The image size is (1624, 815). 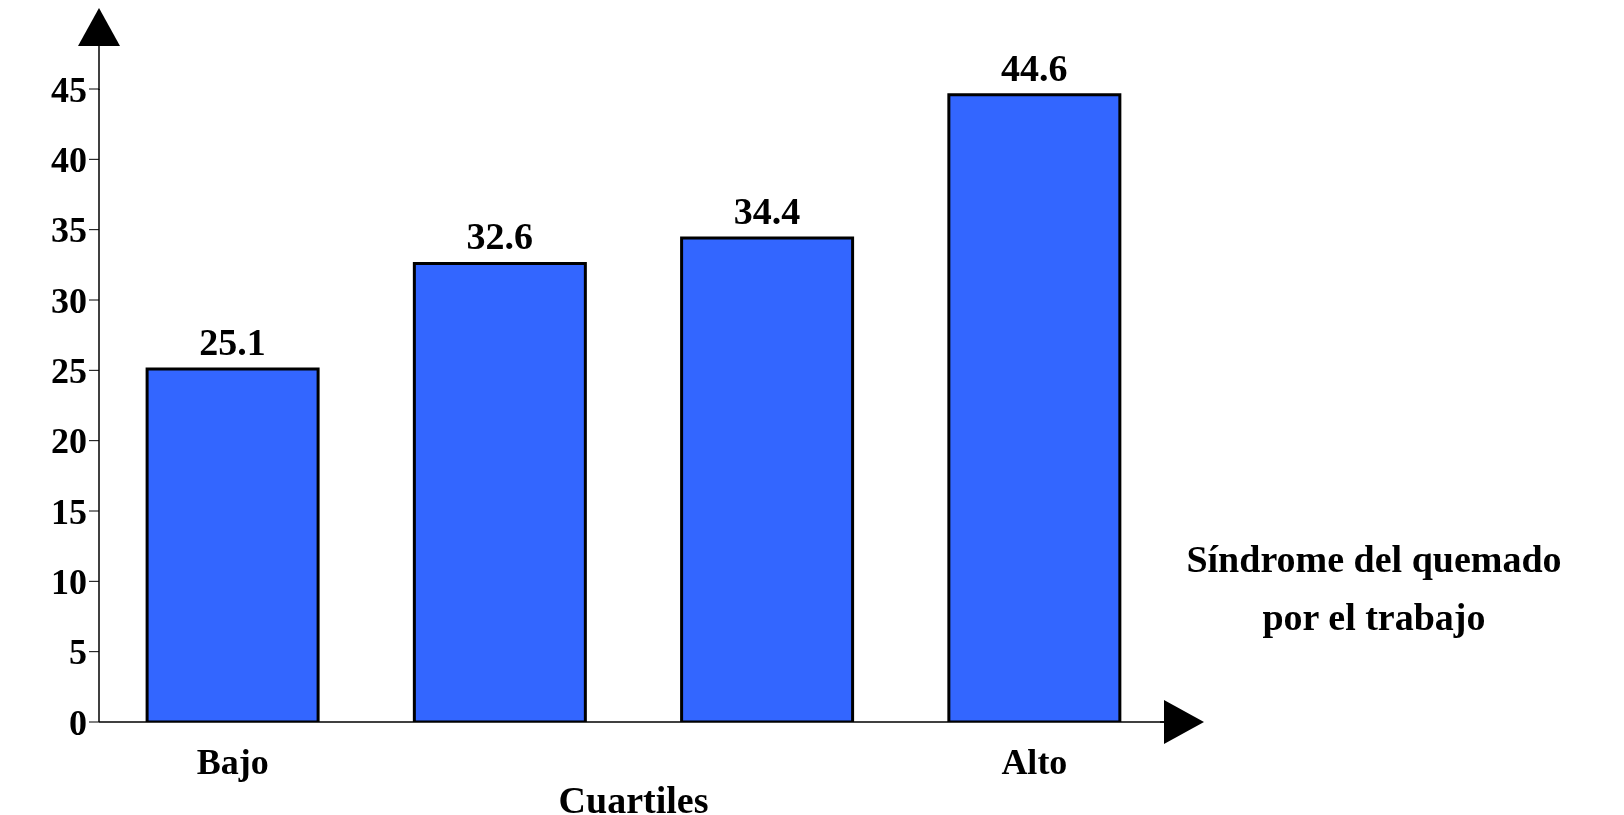 I want to click on y-tick-label: 10, so click(x=69, y=582).